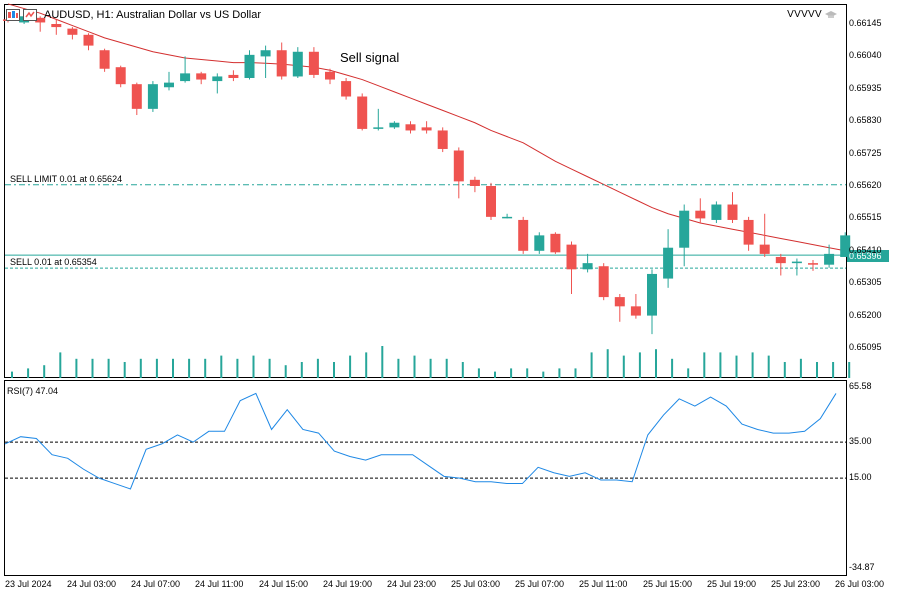 Image resolution: width=899 pixels, height=598 pixels. Describe the element at coordinates (860, 477) in the screenshot. I see `rsi-tick-label: 15.00` at that location.